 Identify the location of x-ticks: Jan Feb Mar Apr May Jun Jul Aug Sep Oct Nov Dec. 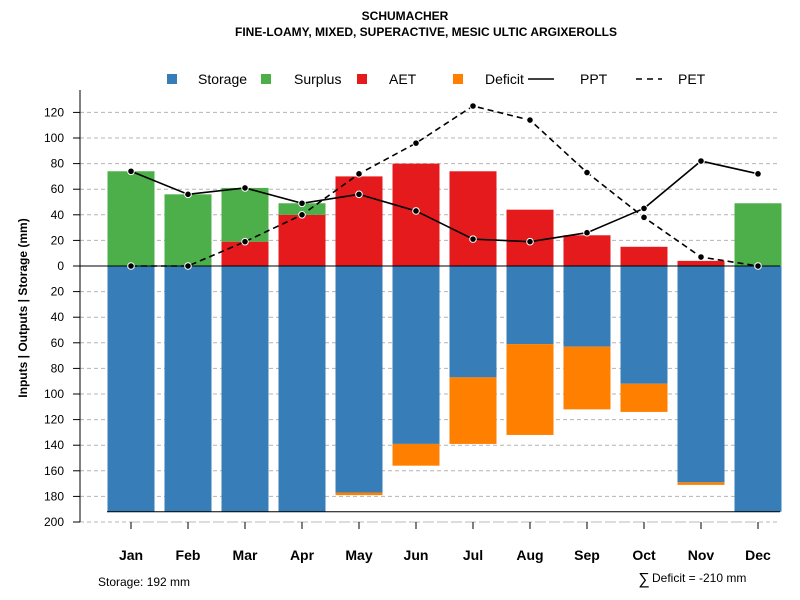
(445, 542).